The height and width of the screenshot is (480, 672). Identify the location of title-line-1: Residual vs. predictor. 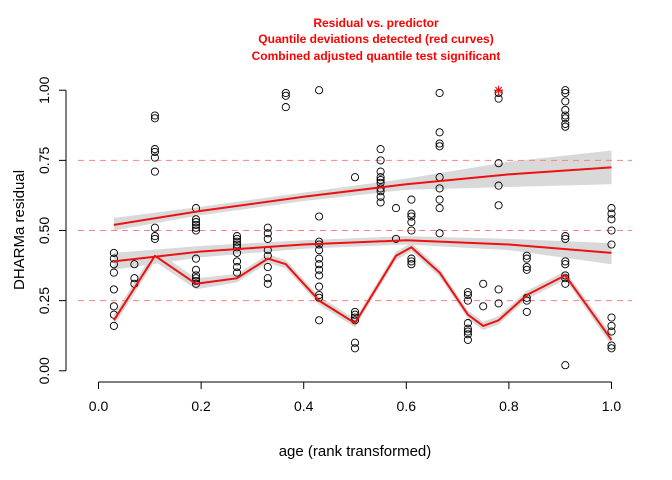
(376, 23).